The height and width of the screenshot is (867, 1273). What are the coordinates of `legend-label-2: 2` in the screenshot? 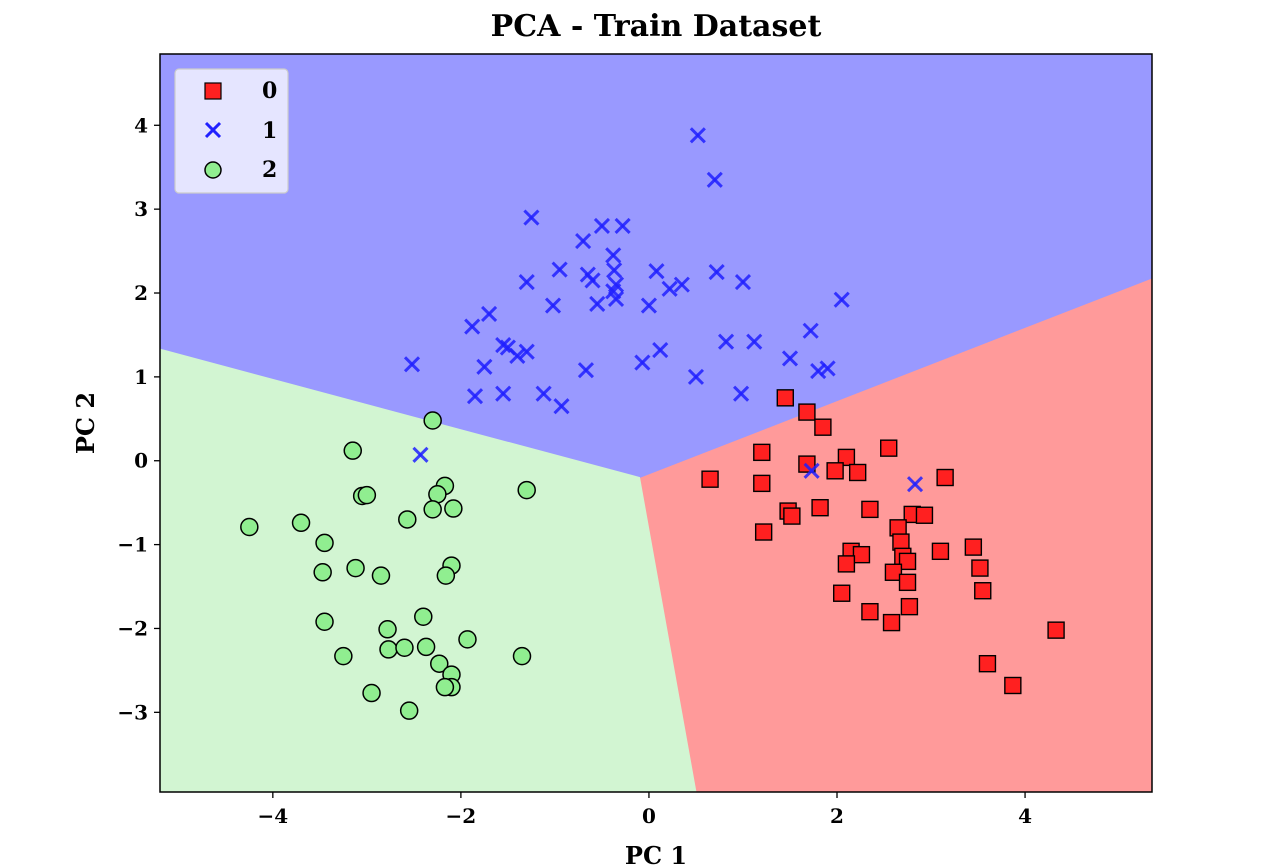 It's located at (269, 170).